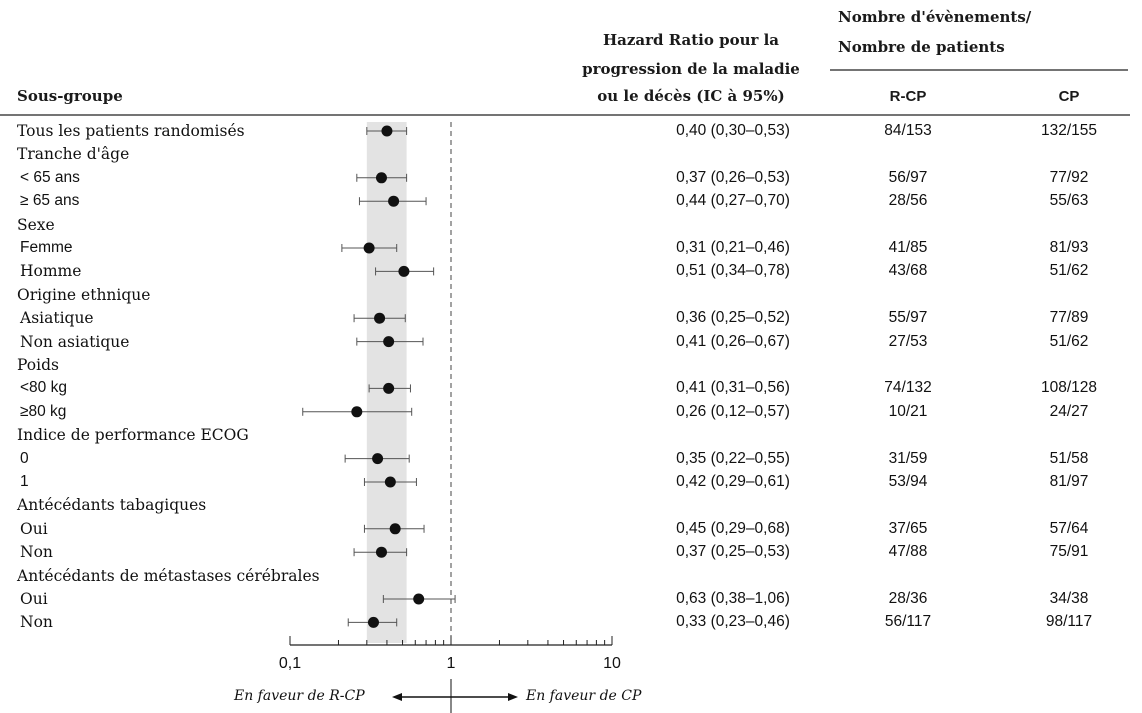 The width and height of the screenshot is (1142, 713). Describe the element at coordinates (733, 622) in the screenshot. I see `hr-value: 0,33 (0,23–0,46)` at that location.